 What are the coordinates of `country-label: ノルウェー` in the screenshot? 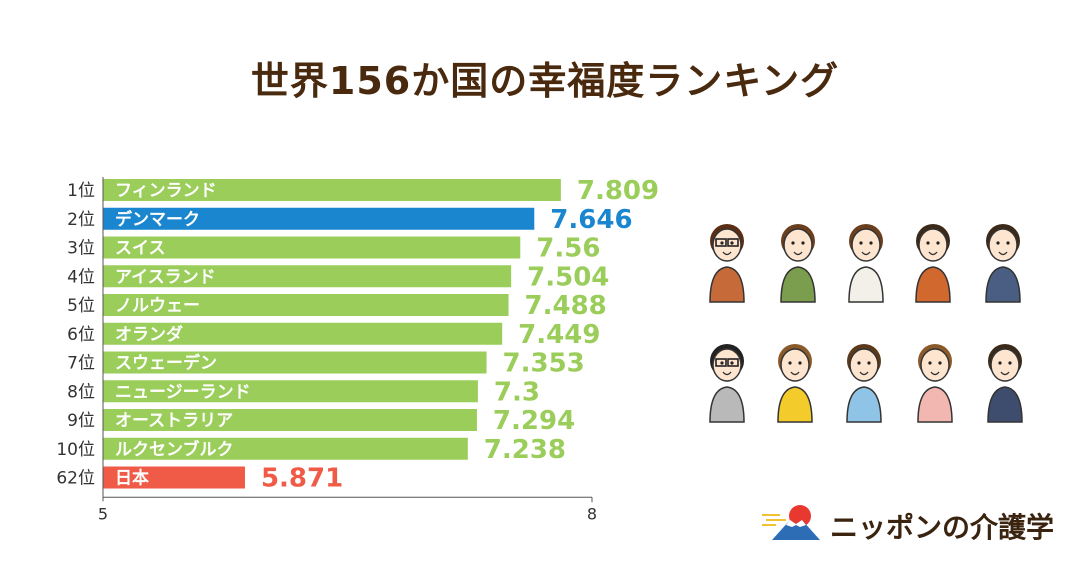 It's located at (157, 306).